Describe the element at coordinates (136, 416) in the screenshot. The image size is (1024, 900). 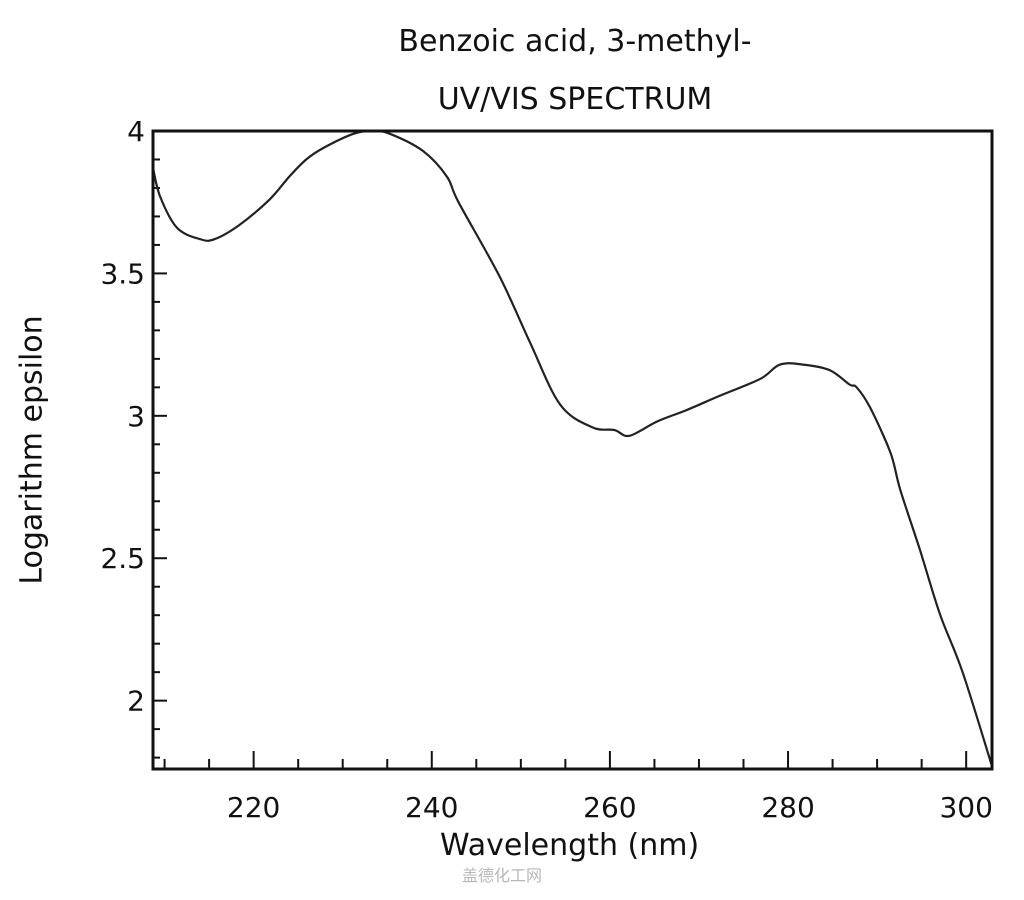
I see `tick-label: 3` at that location.